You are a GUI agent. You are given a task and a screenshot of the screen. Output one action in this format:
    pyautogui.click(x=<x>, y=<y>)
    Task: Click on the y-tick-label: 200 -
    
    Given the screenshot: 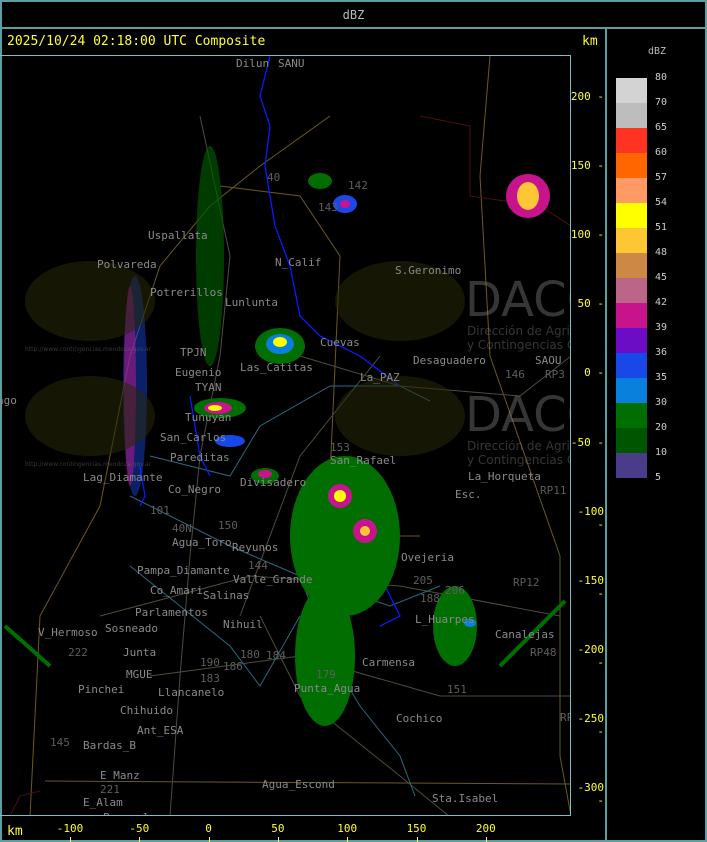 What is the action you would take?
    pyautogui.click(x=587, y=96)
    